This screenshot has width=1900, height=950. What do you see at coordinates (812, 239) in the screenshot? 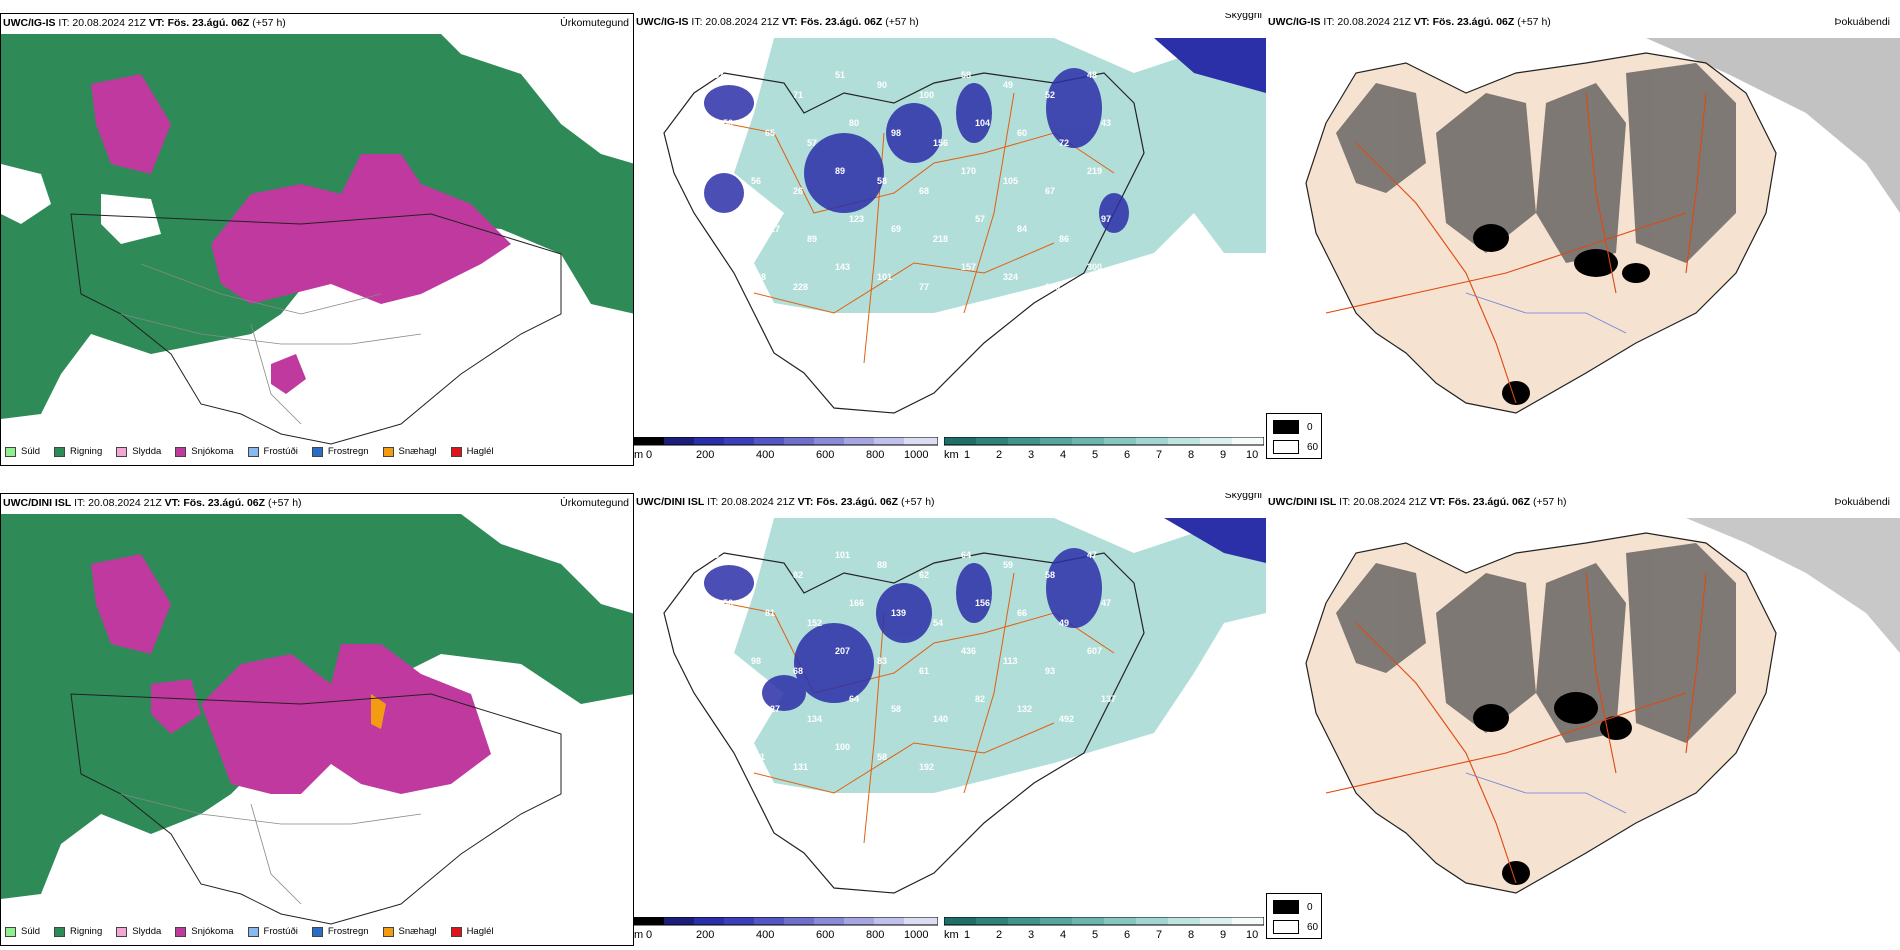
I see `visibility-value-label: 89` at bounding box center [812, 239].